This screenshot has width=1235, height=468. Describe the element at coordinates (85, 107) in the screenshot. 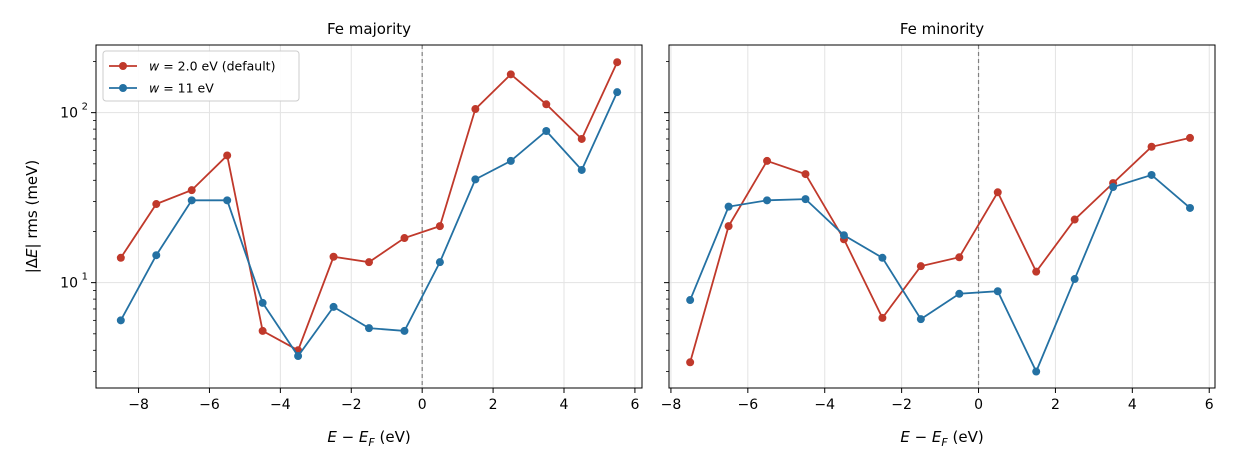

I see `y-tick-exponent: 2` at that location.